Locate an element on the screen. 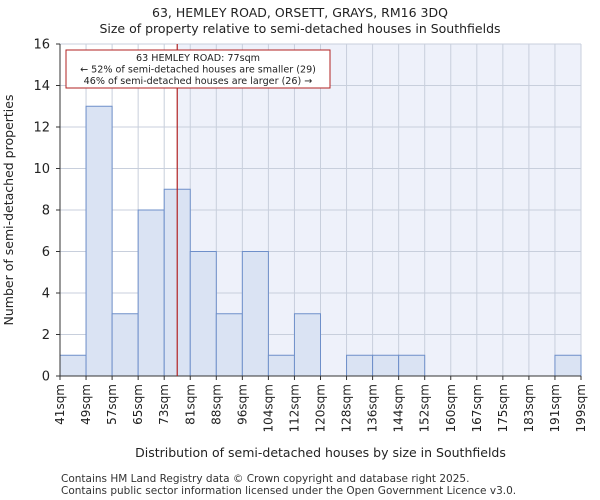 Image resolution: width=600 pixels, height=500 pixels. x-tick-label: 199sqm is located at coordinates (581, 408).